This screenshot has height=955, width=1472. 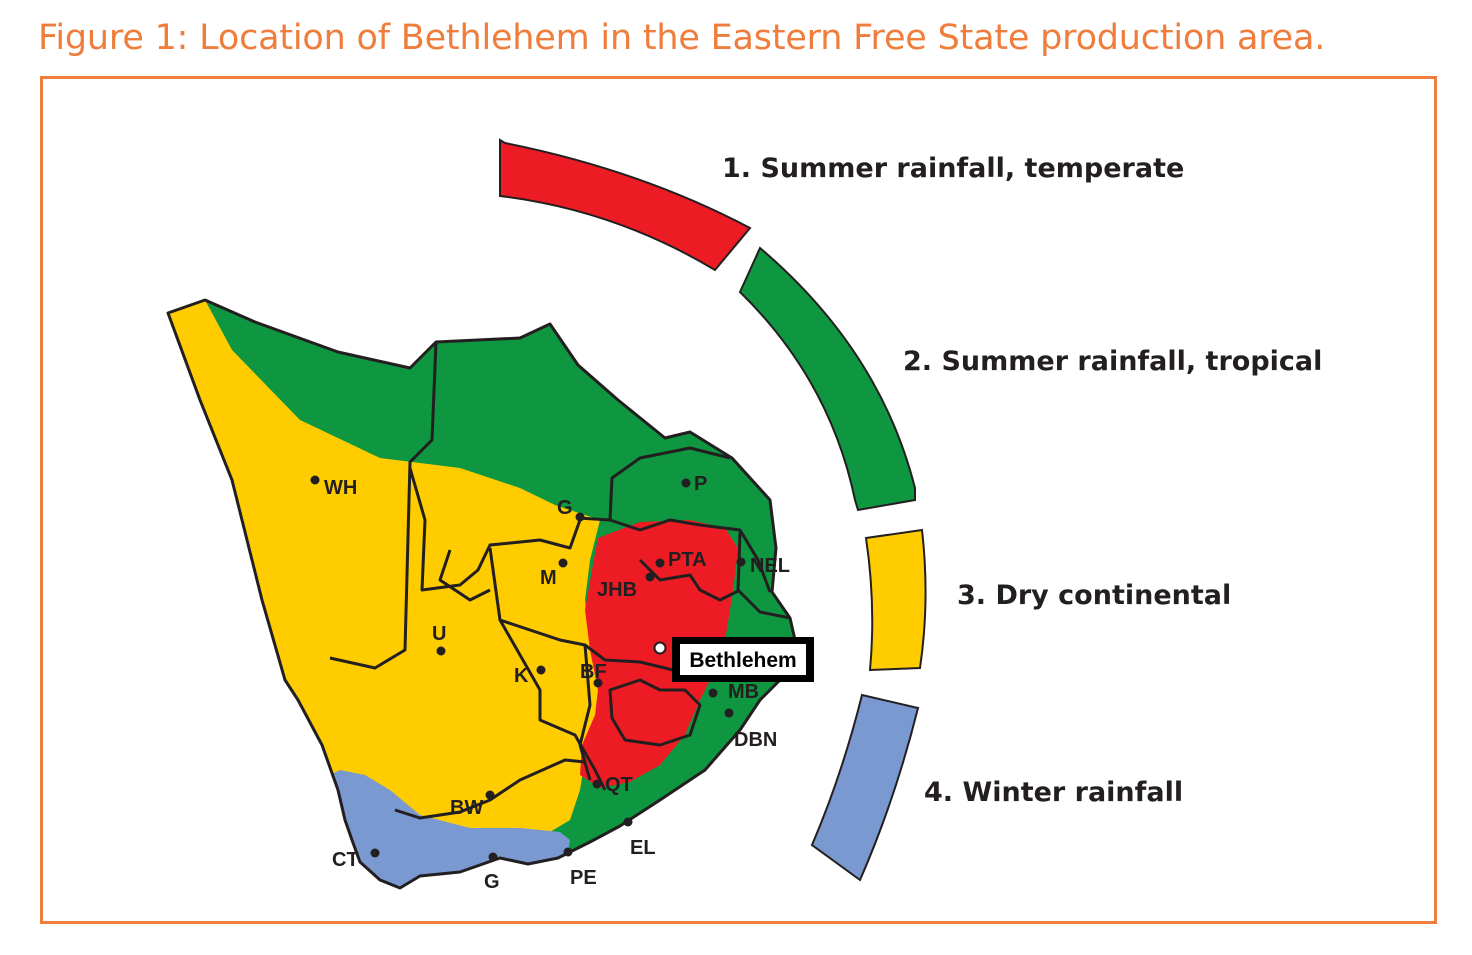 What do you see at coordinates (565, 508) in the screenshot?
I see `city-label-g-north: G` at bounding box center [565, 508].